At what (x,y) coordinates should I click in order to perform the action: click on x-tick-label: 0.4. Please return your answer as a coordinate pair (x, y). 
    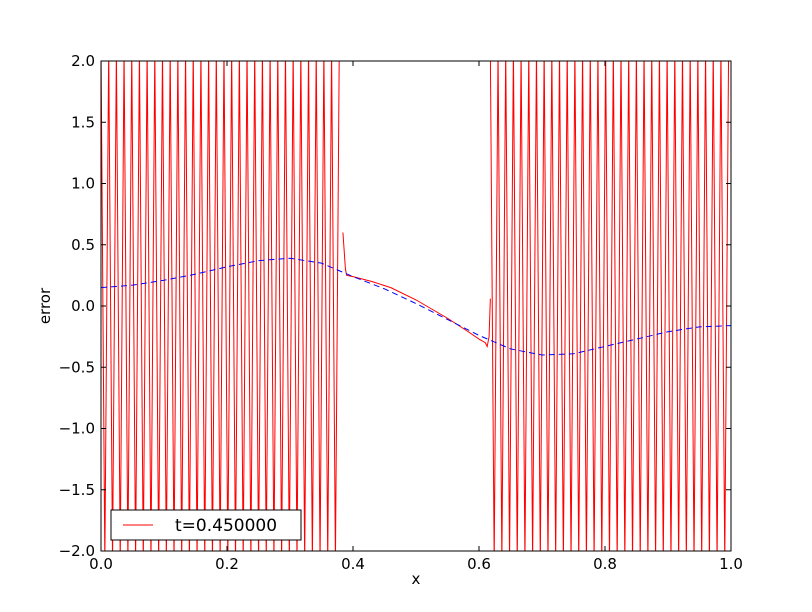
    Looking at the image, I should click on (353, 564).